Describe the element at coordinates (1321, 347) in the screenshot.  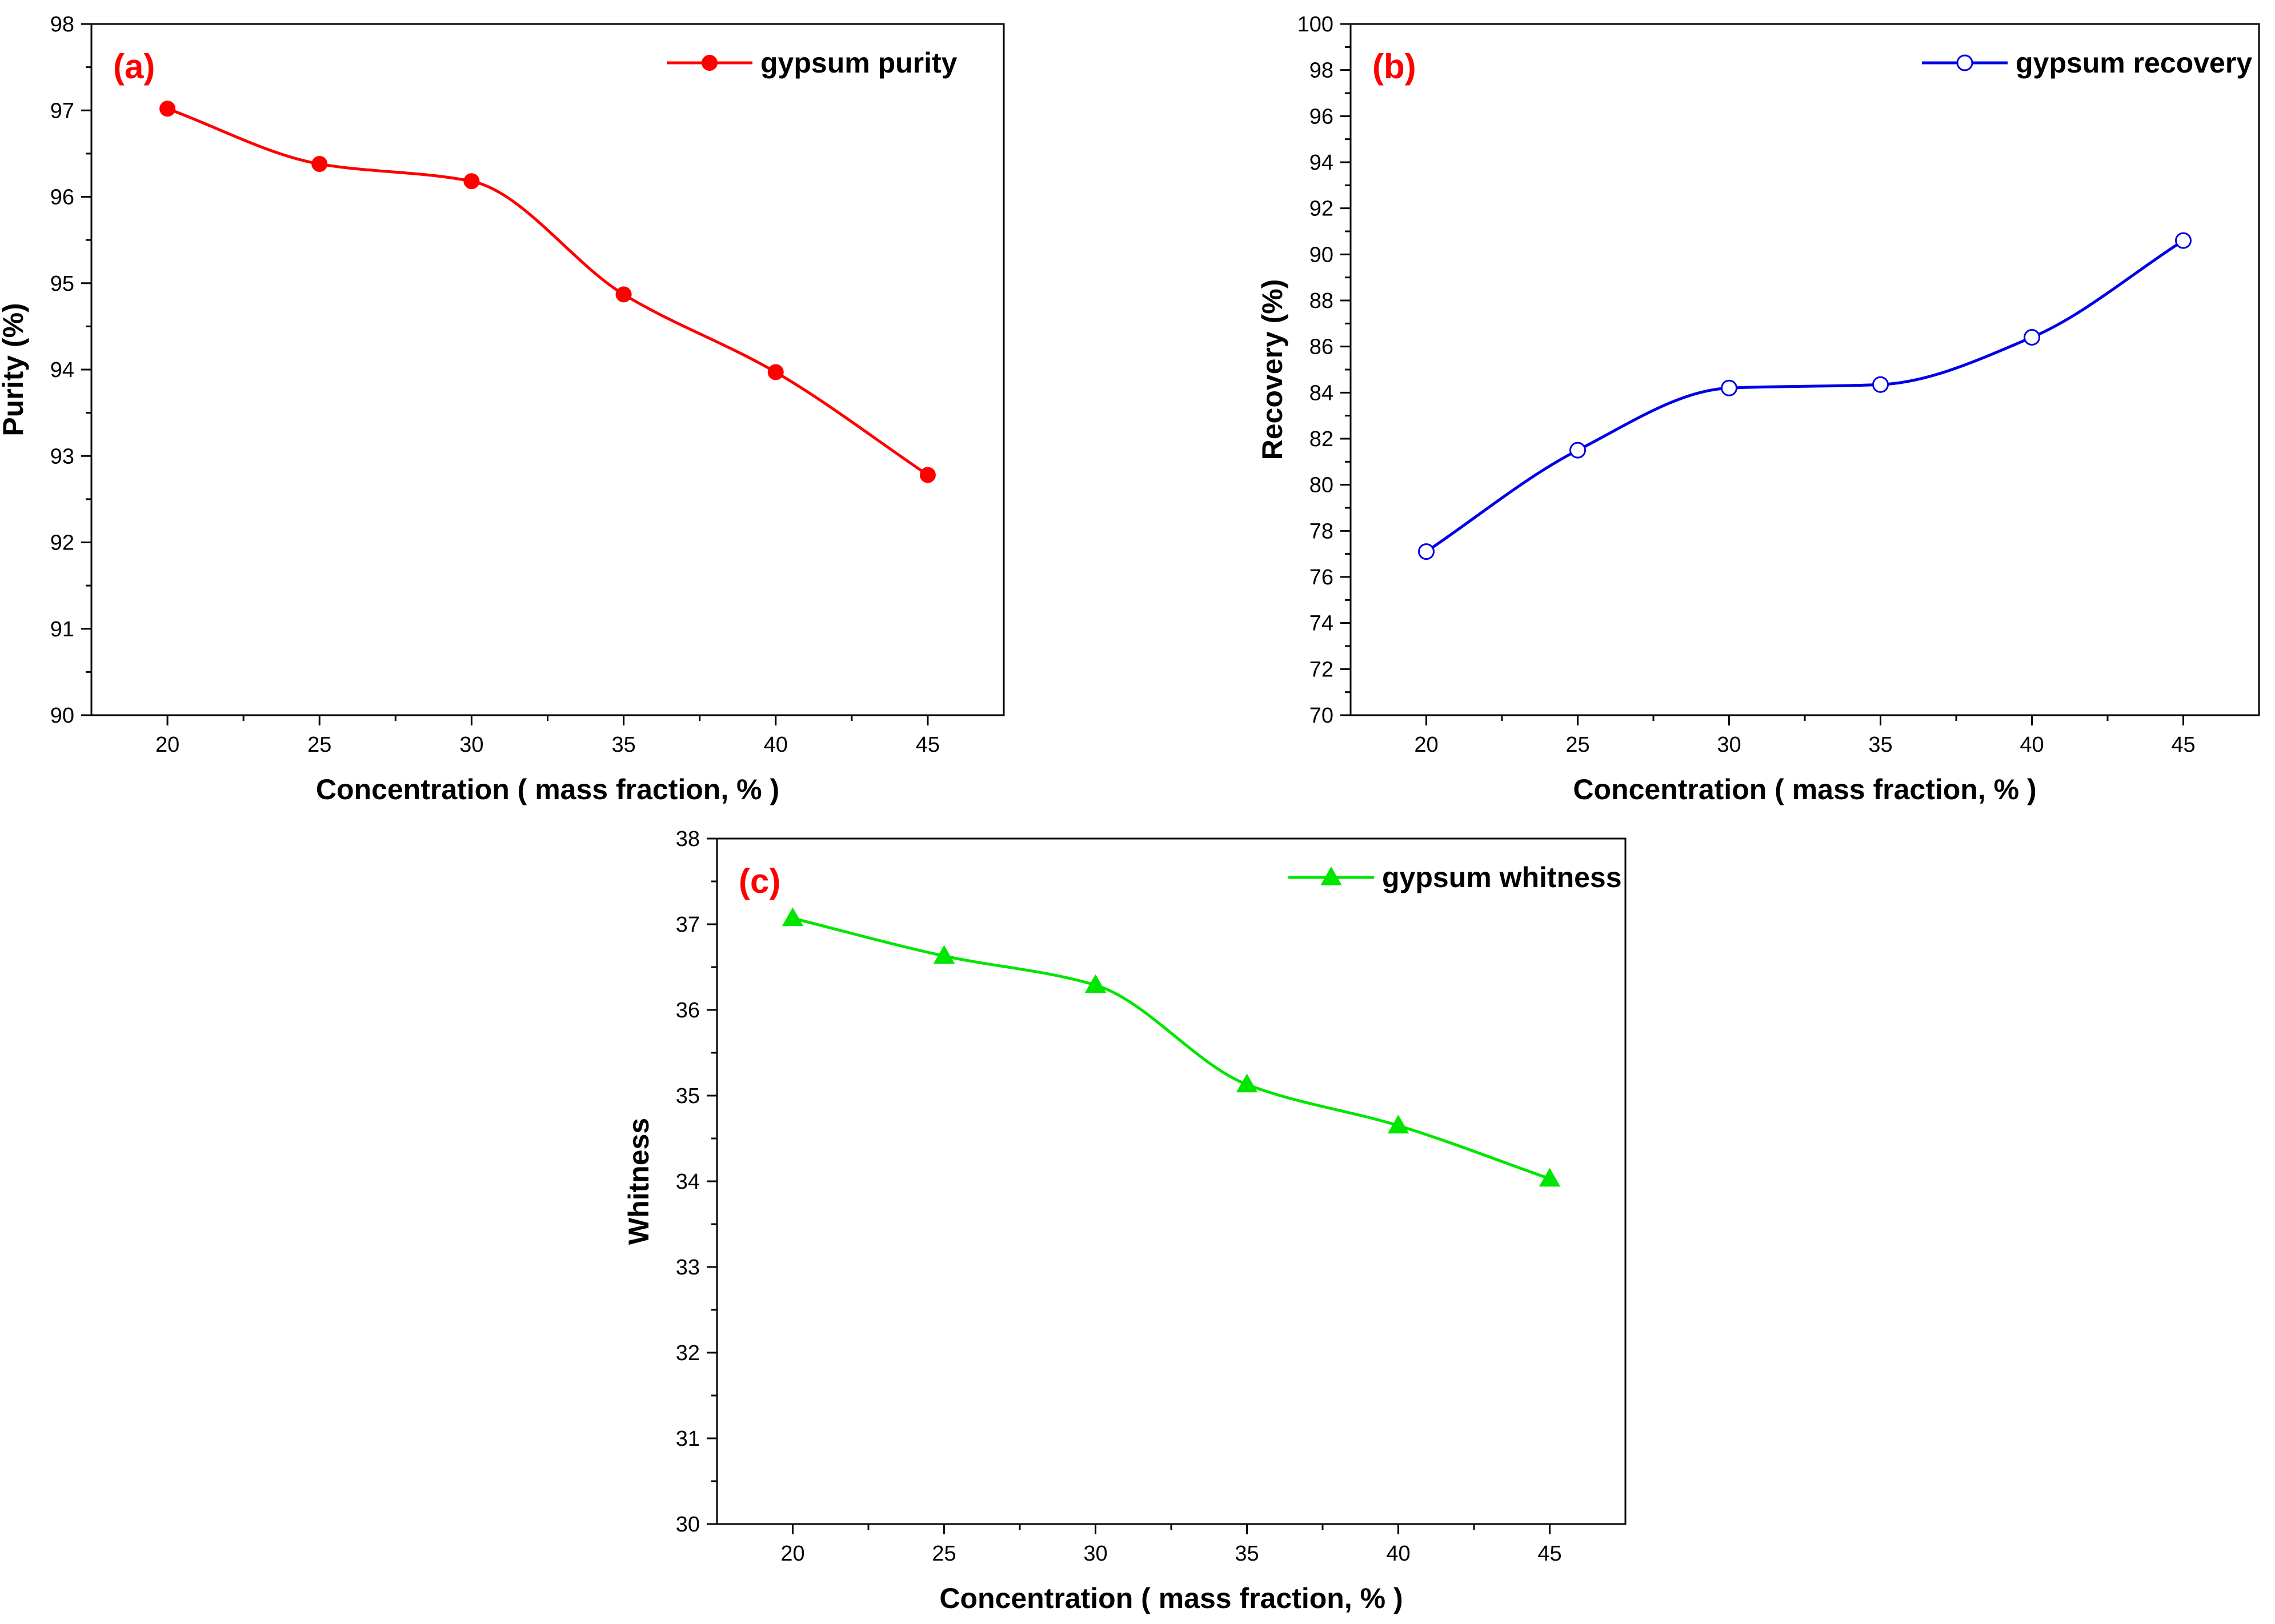
I see `y-tick-label-b: 86` at that location.